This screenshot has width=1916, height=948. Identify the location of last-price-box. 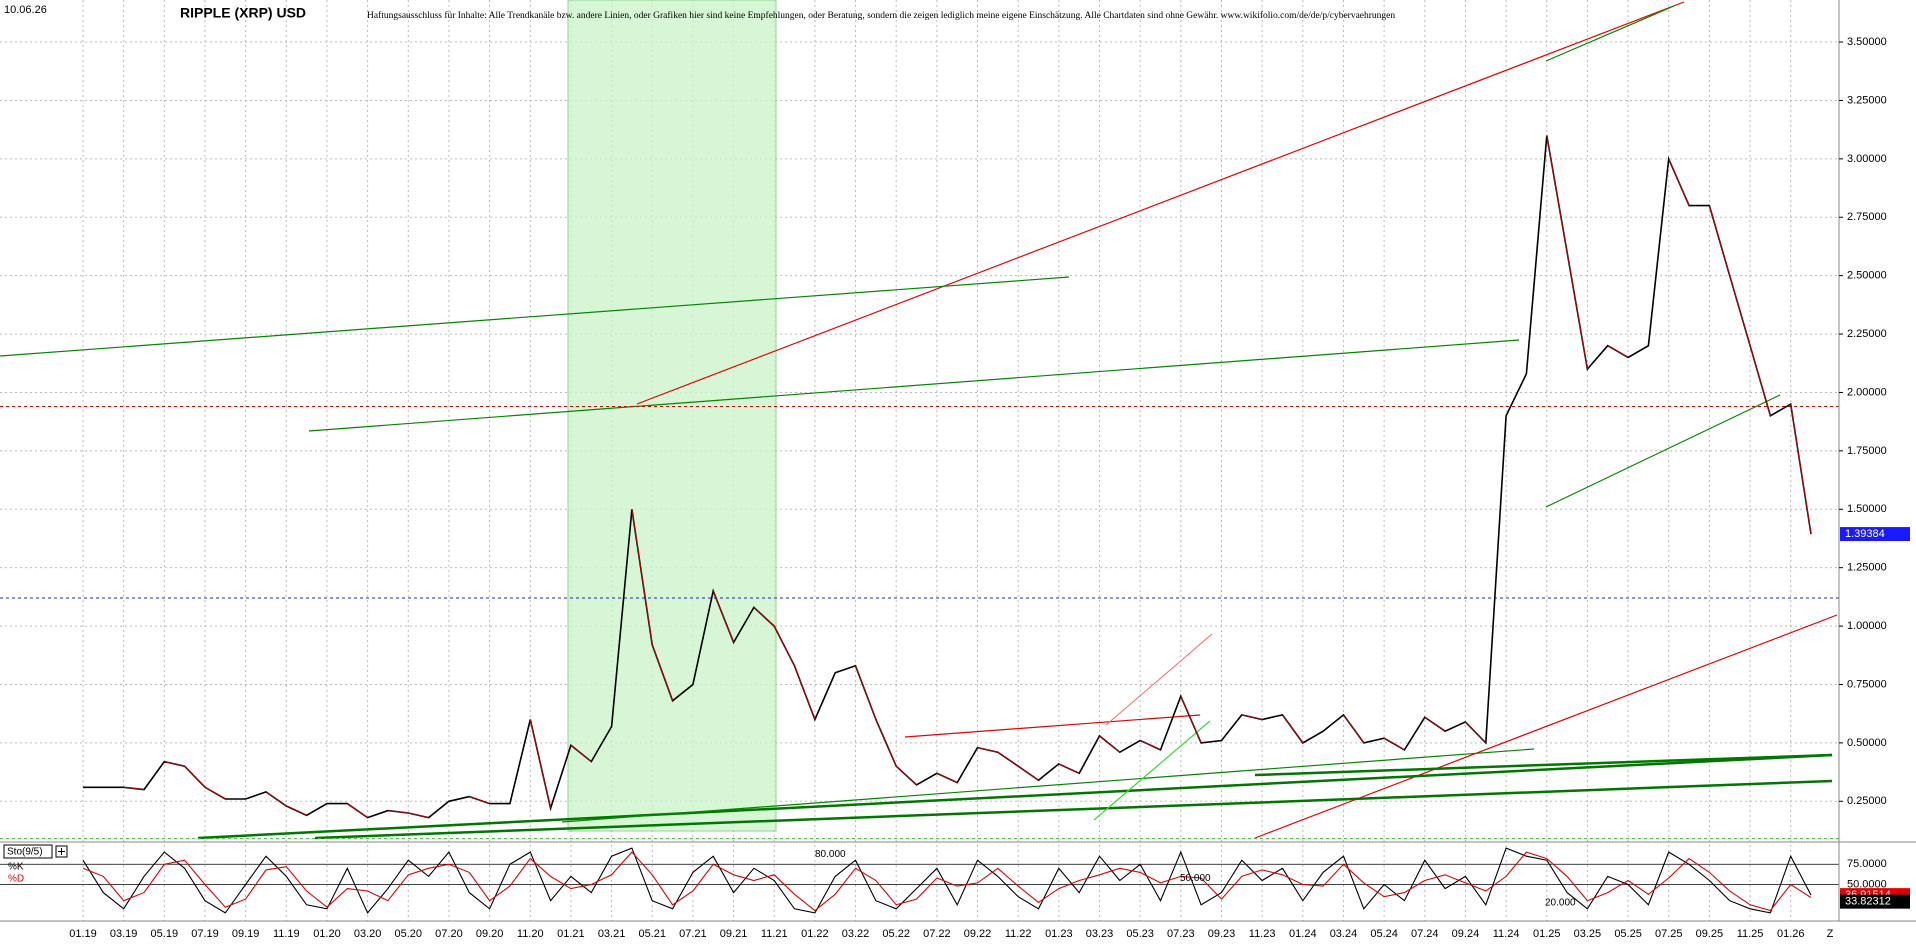
(1875, 534).